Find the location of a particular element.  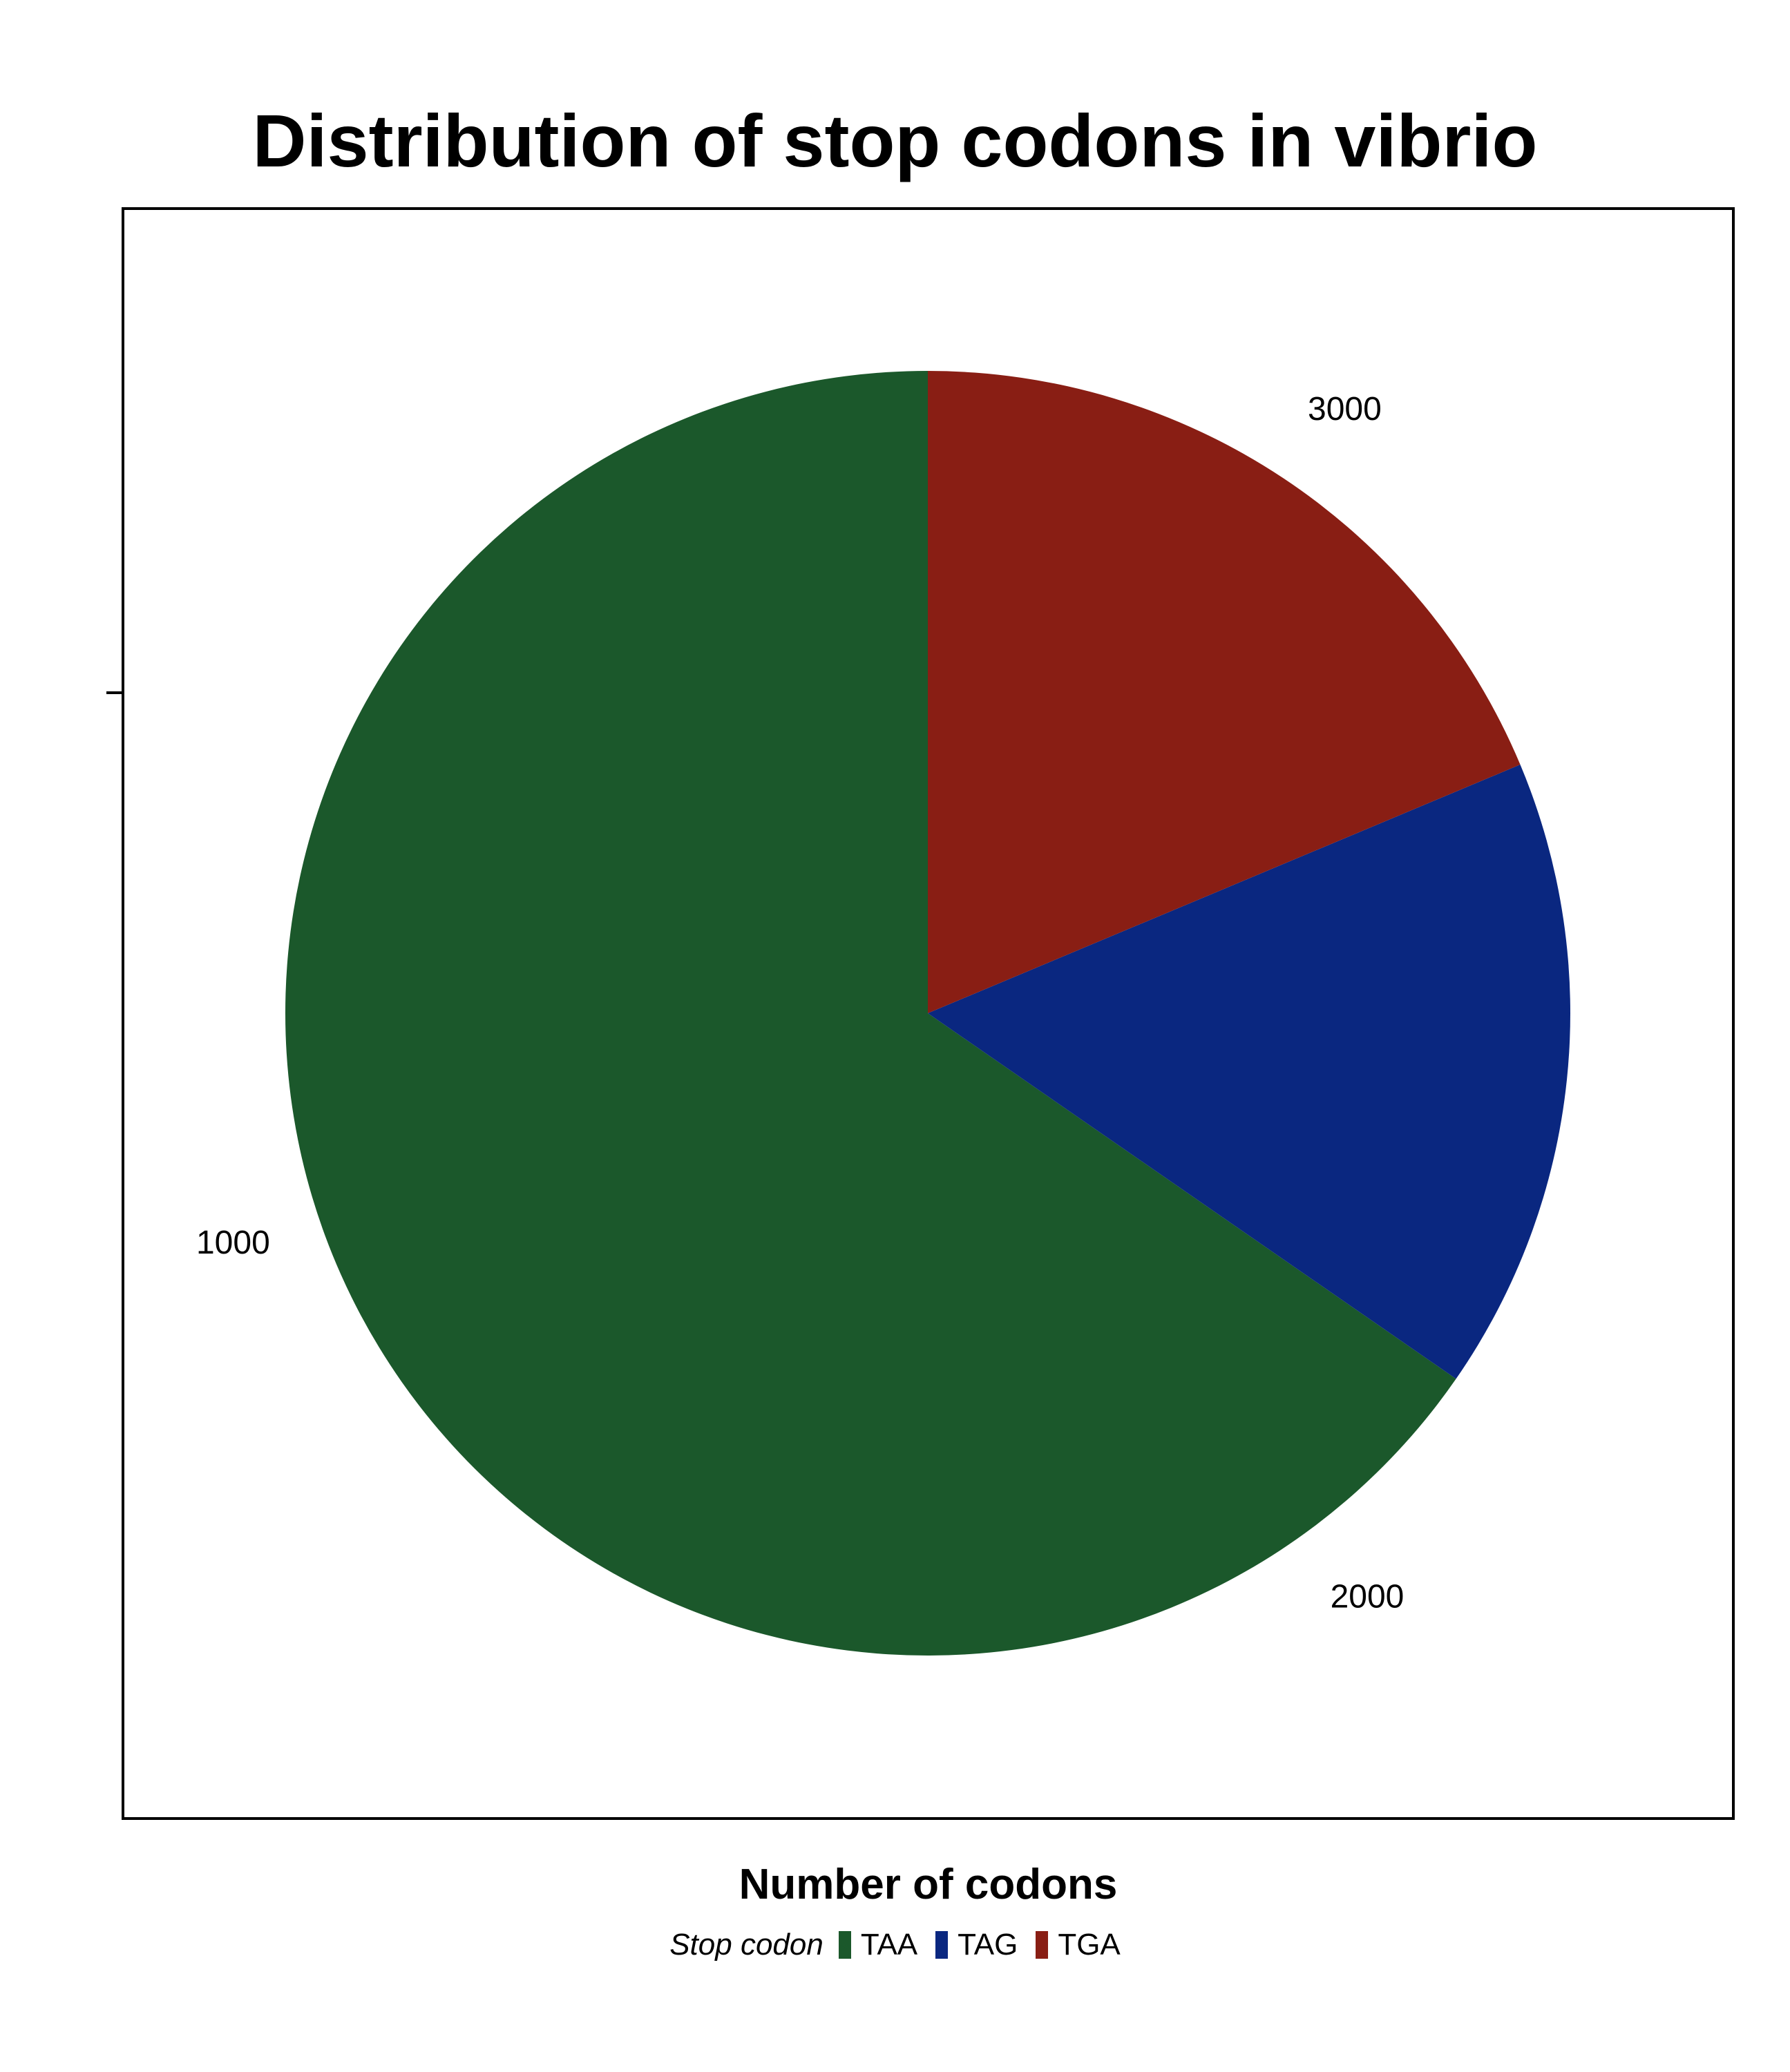

legend: Stop codon TAA TAG TGA is located at coordinates (895, 1945).